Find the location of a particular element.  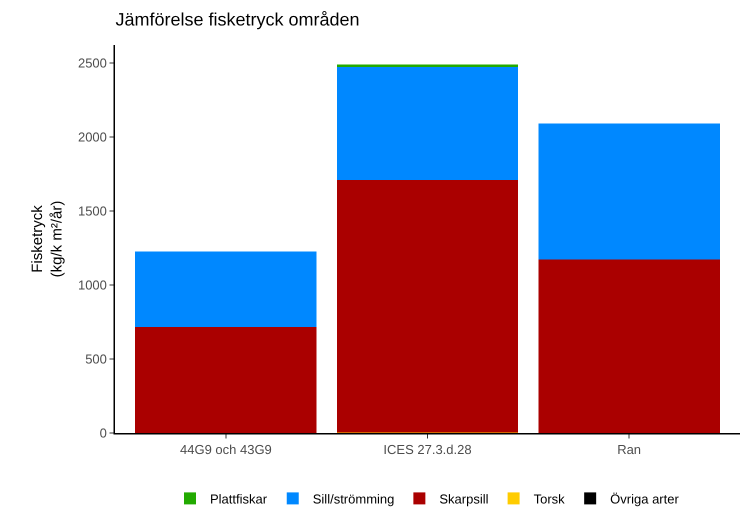

y-tick-label: 1500 is located at coordinates (92, 210).